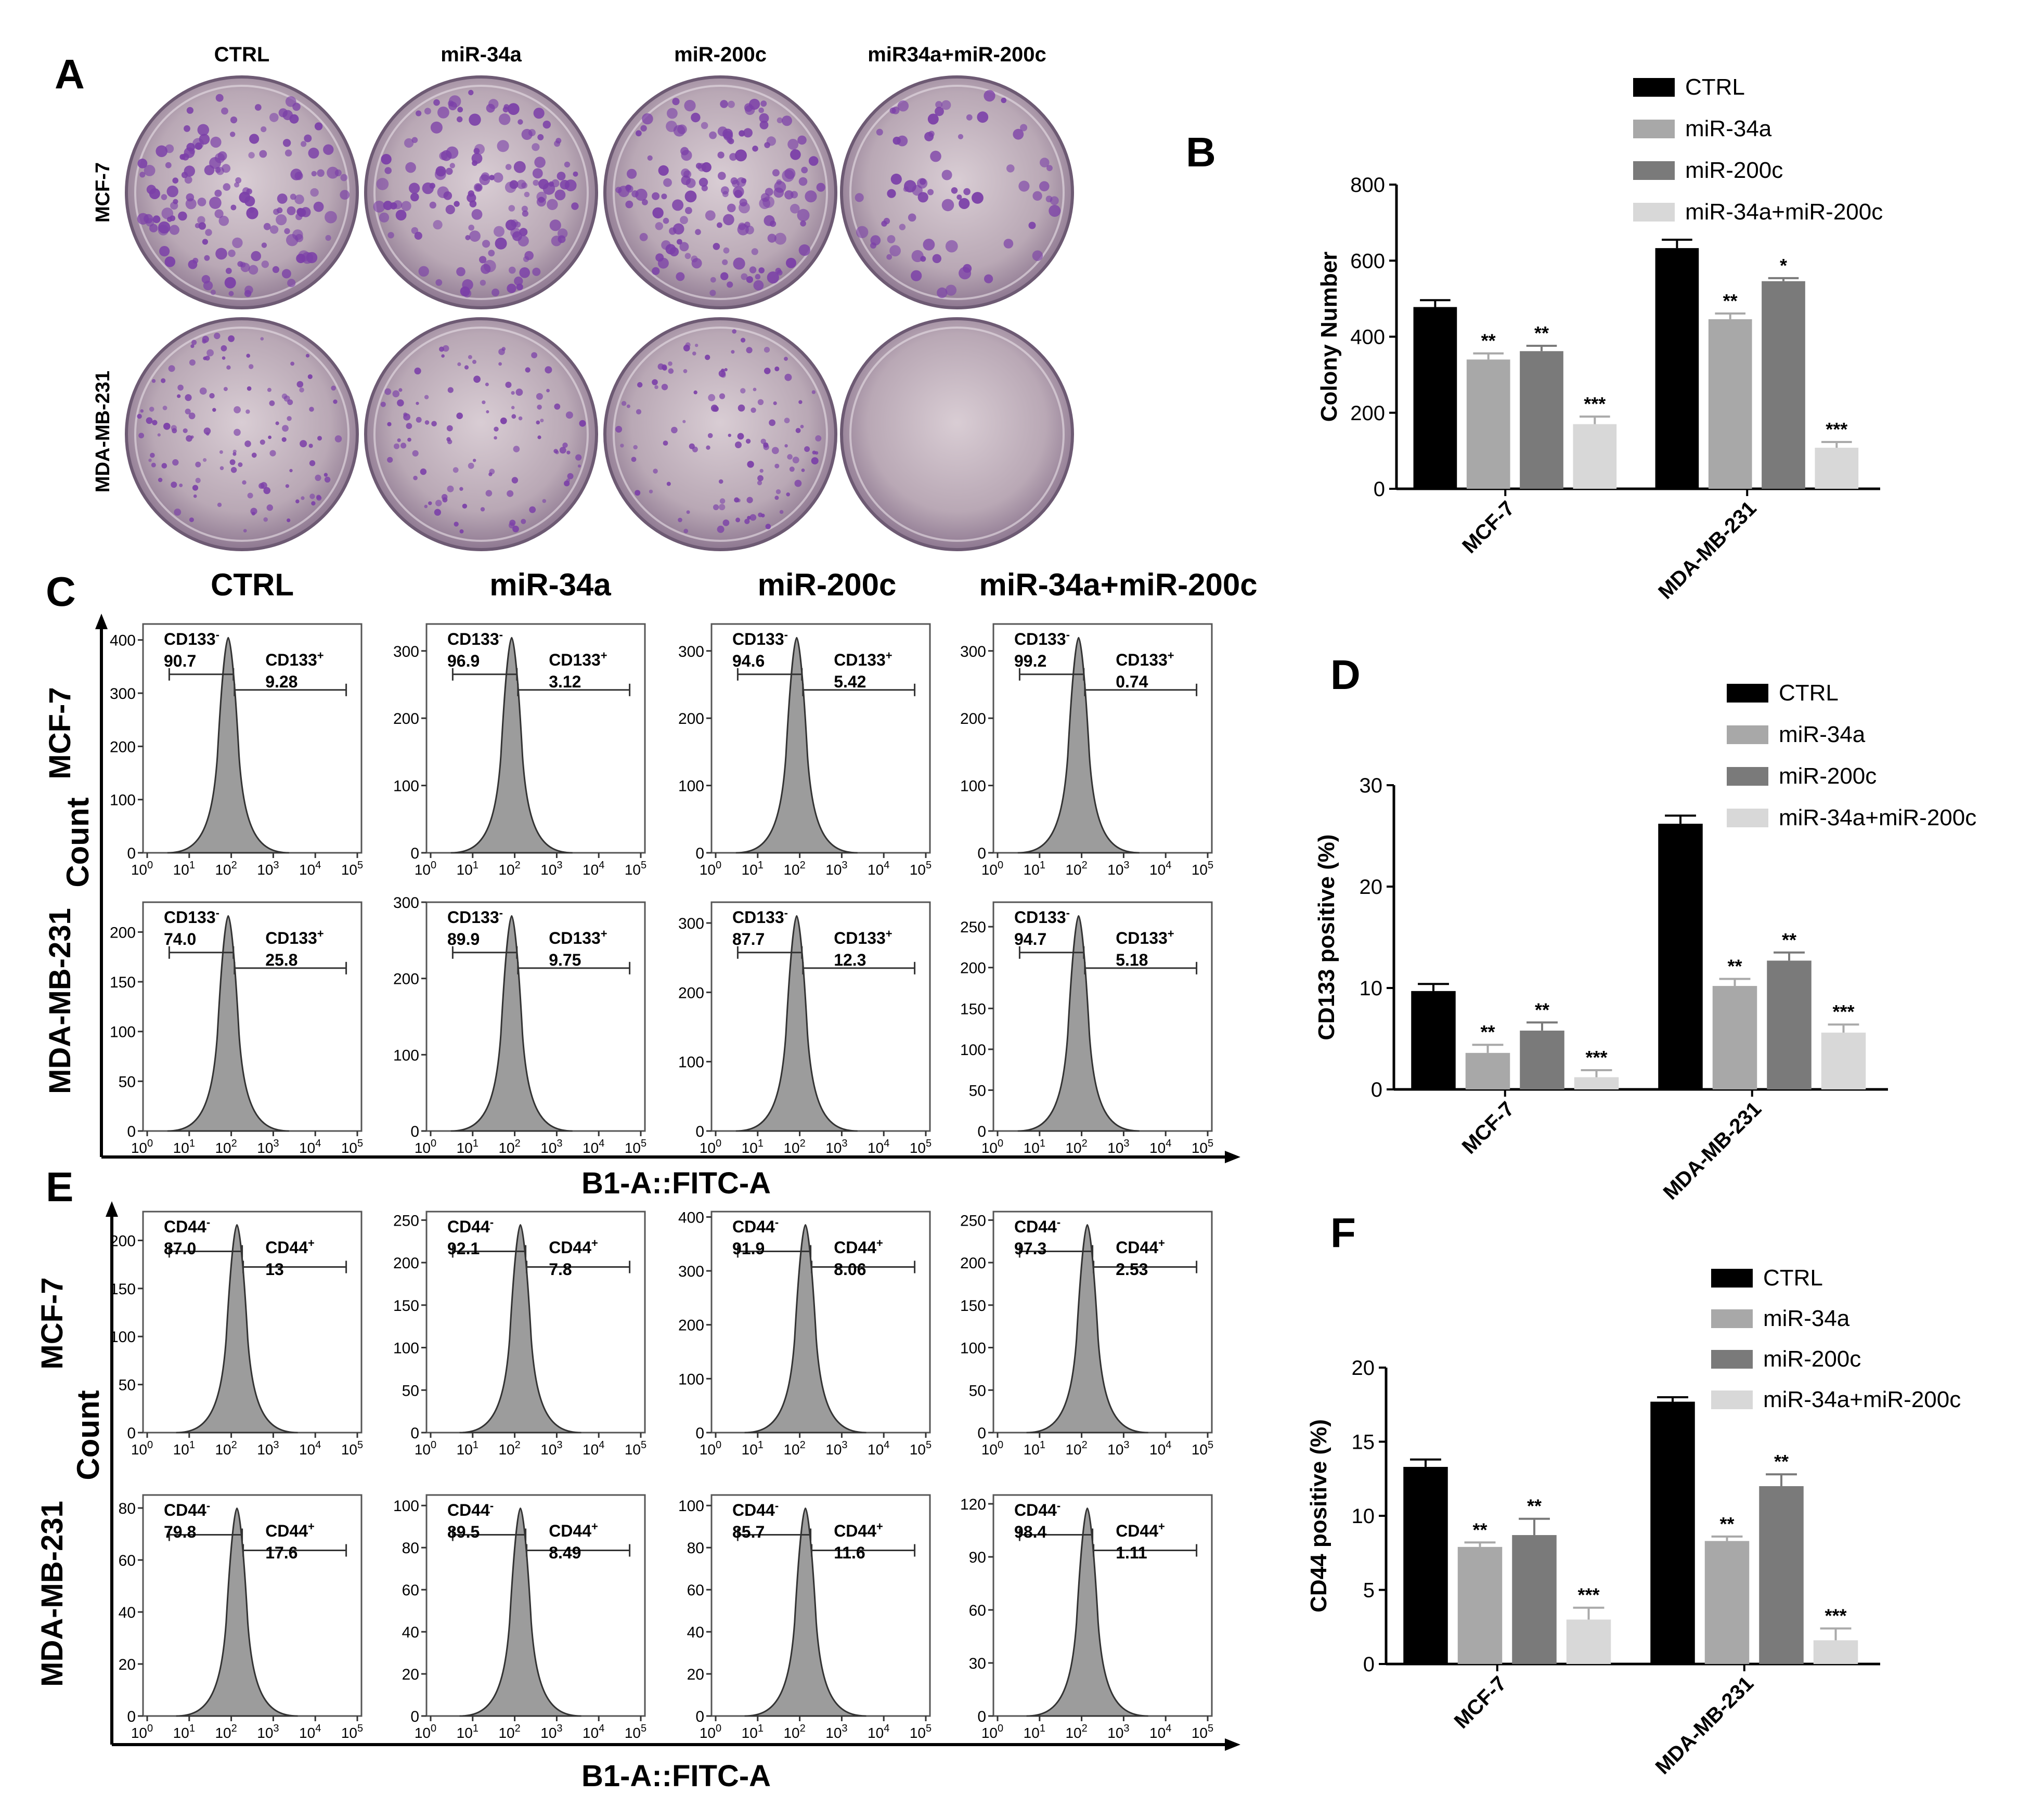  Describe the element at coordinates (123, 1032) in the screenshot. I see `y-tick-label: 100` at that location.